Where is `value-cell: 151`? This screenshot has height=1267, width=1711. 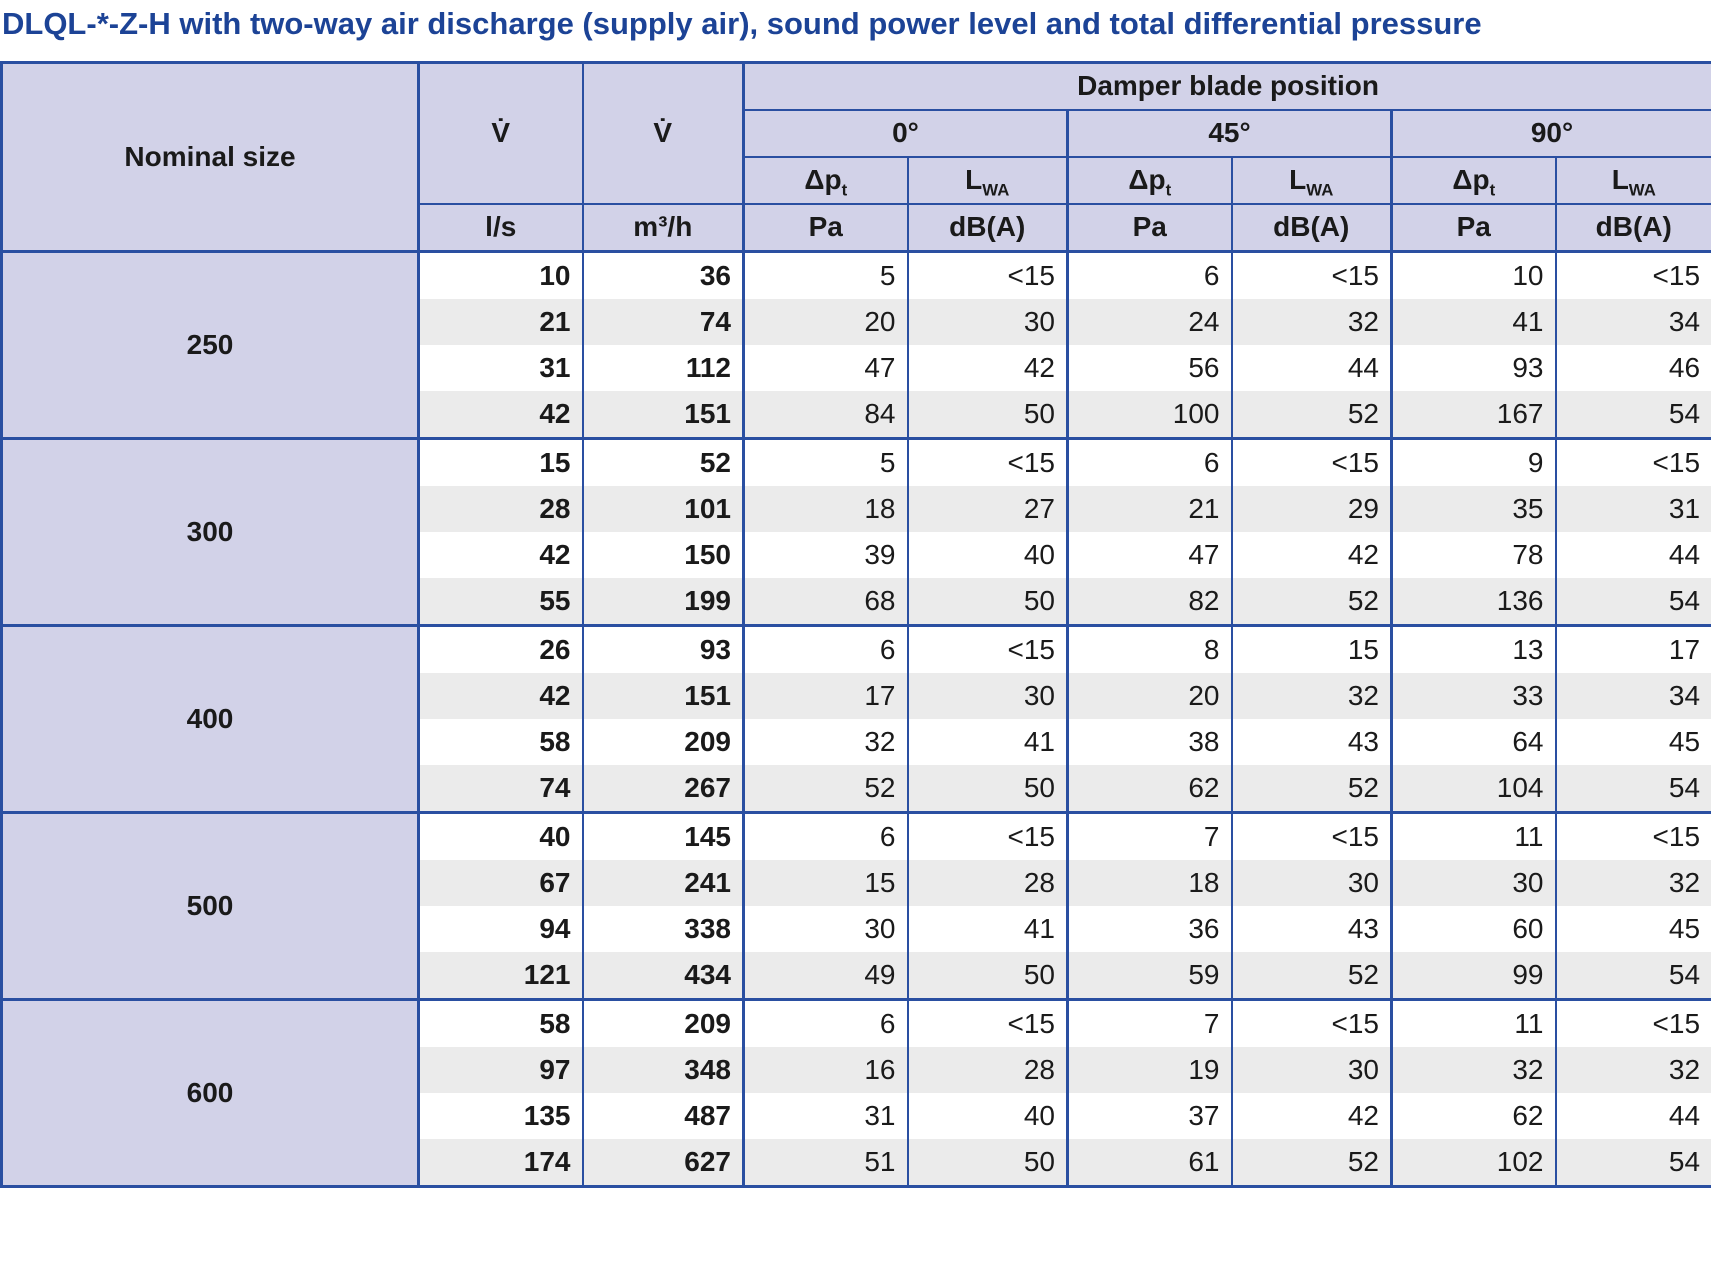
value-cell: 151 is located at coordinates (663, 695).